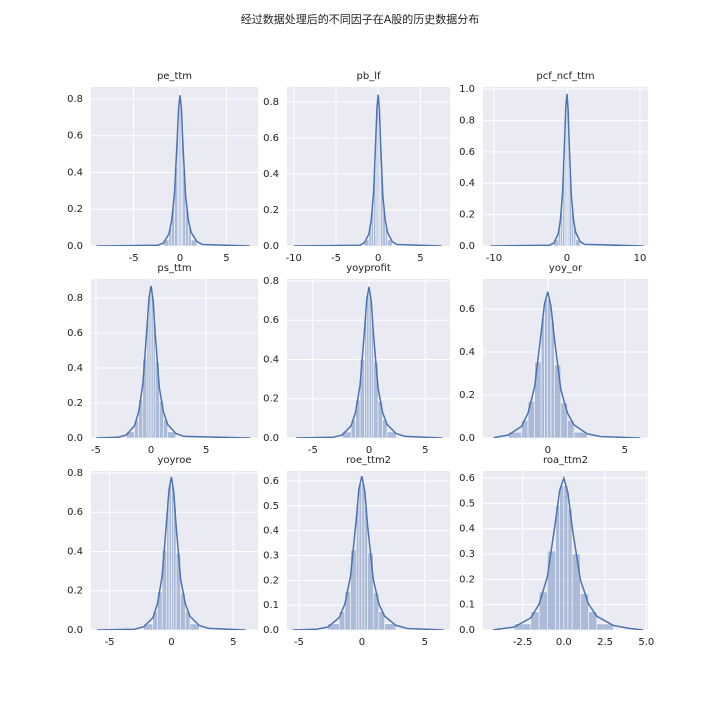 This screenshot has height=720, width=720. I want to click on subplot: 0.0 0.2 0.4 0.6 0.8 1.0 -10 0 10 pcf_ncf_ttm, so click(553, 167).